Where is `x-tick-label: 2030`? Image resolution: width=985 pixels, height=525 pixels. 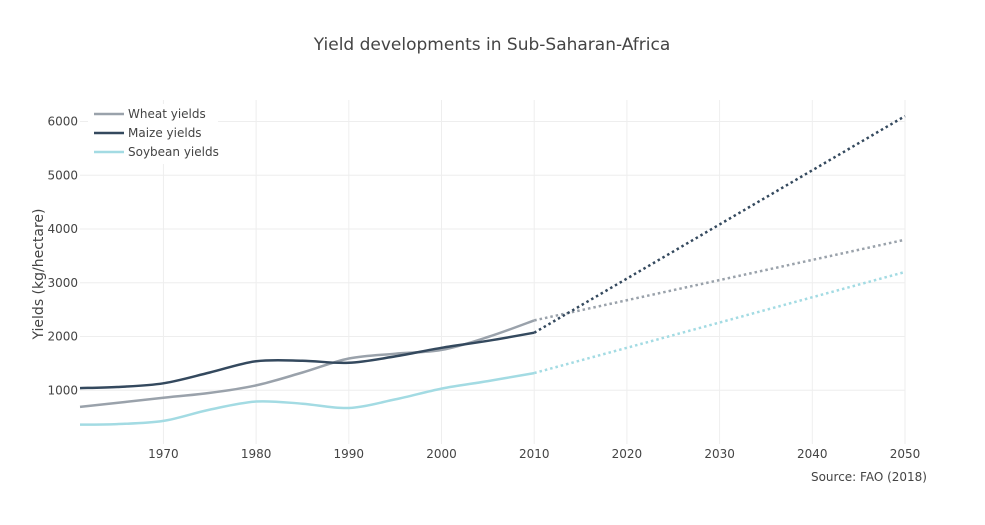 x-tick-label: 2030 is located at coordinates (719, 454).